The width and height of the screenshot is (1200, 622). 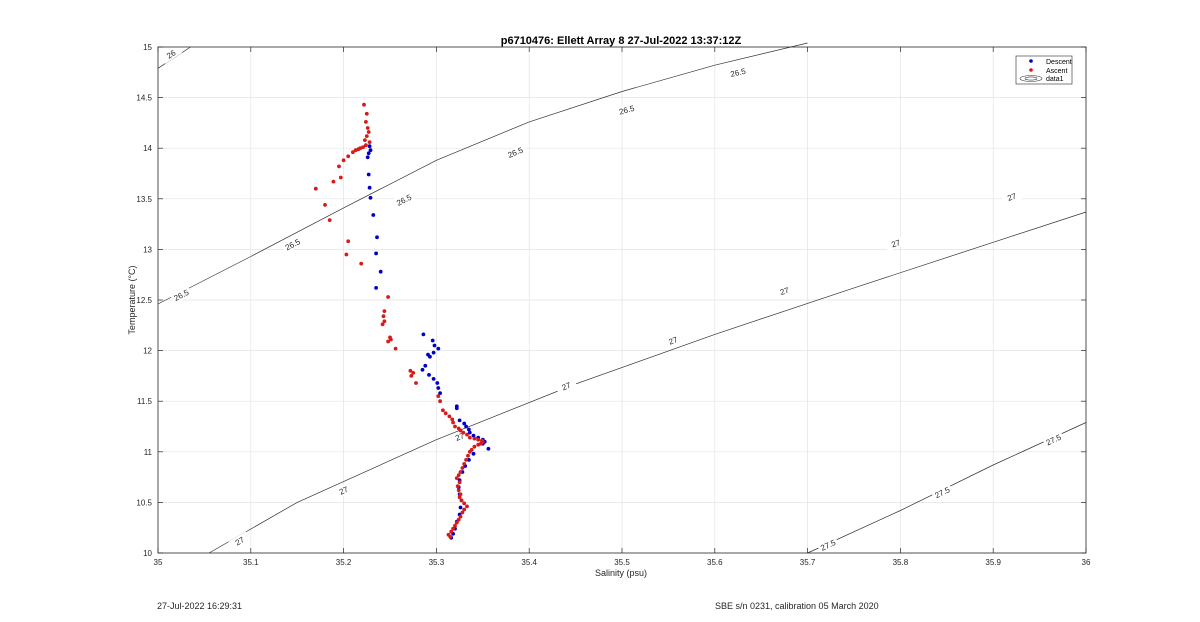 What do you see at coordinates (1031, 61) in the screenshot?
I see `legend-descent-marker` at bounding box center [1031, 61].